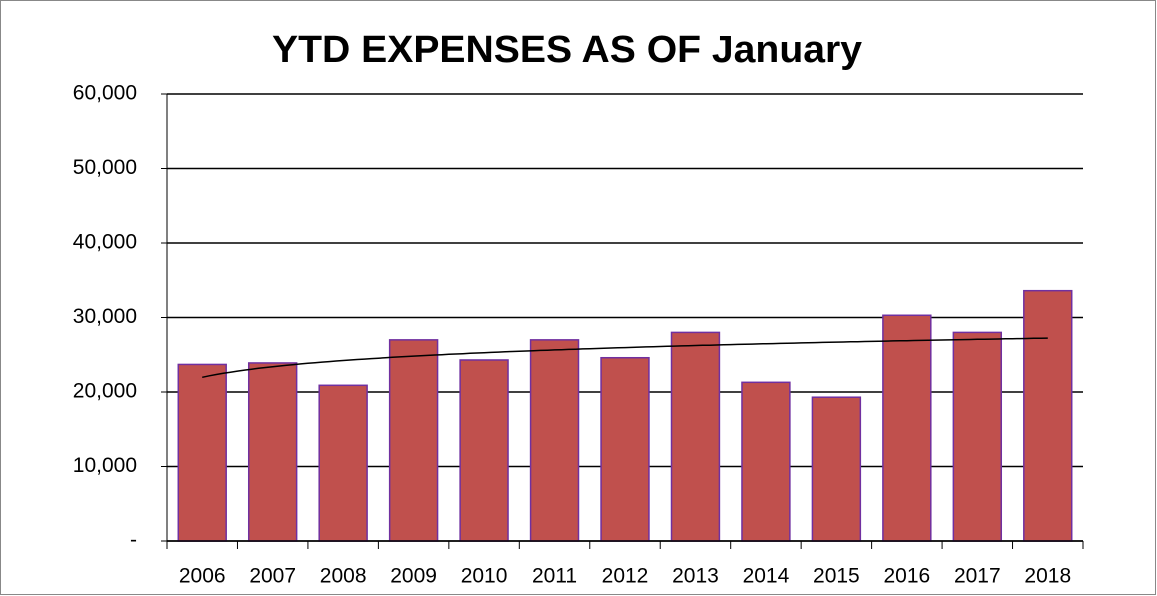  What do you see at coordinates (906, 576) in the screenshot?
I see `x-tick-label: 2016` at bounding box center [906, 576].